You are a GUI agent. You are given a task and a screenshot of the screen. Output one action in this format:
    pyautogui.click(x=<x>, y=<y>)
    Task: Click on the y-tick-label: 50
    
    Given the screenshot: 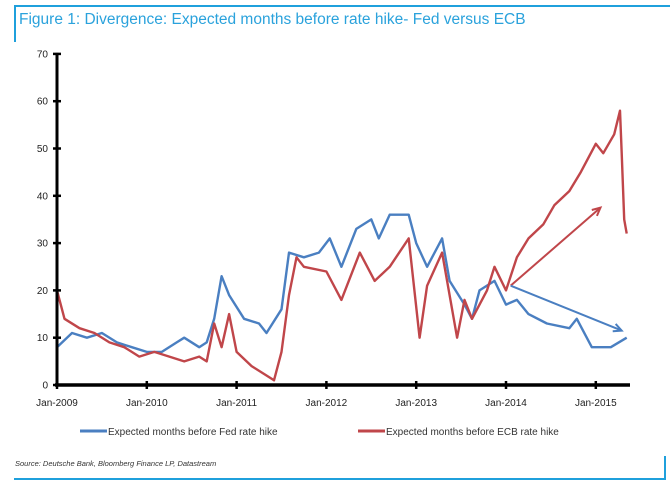 What is the action you would take?
    pyautogui.click(x=43, y=149)
    